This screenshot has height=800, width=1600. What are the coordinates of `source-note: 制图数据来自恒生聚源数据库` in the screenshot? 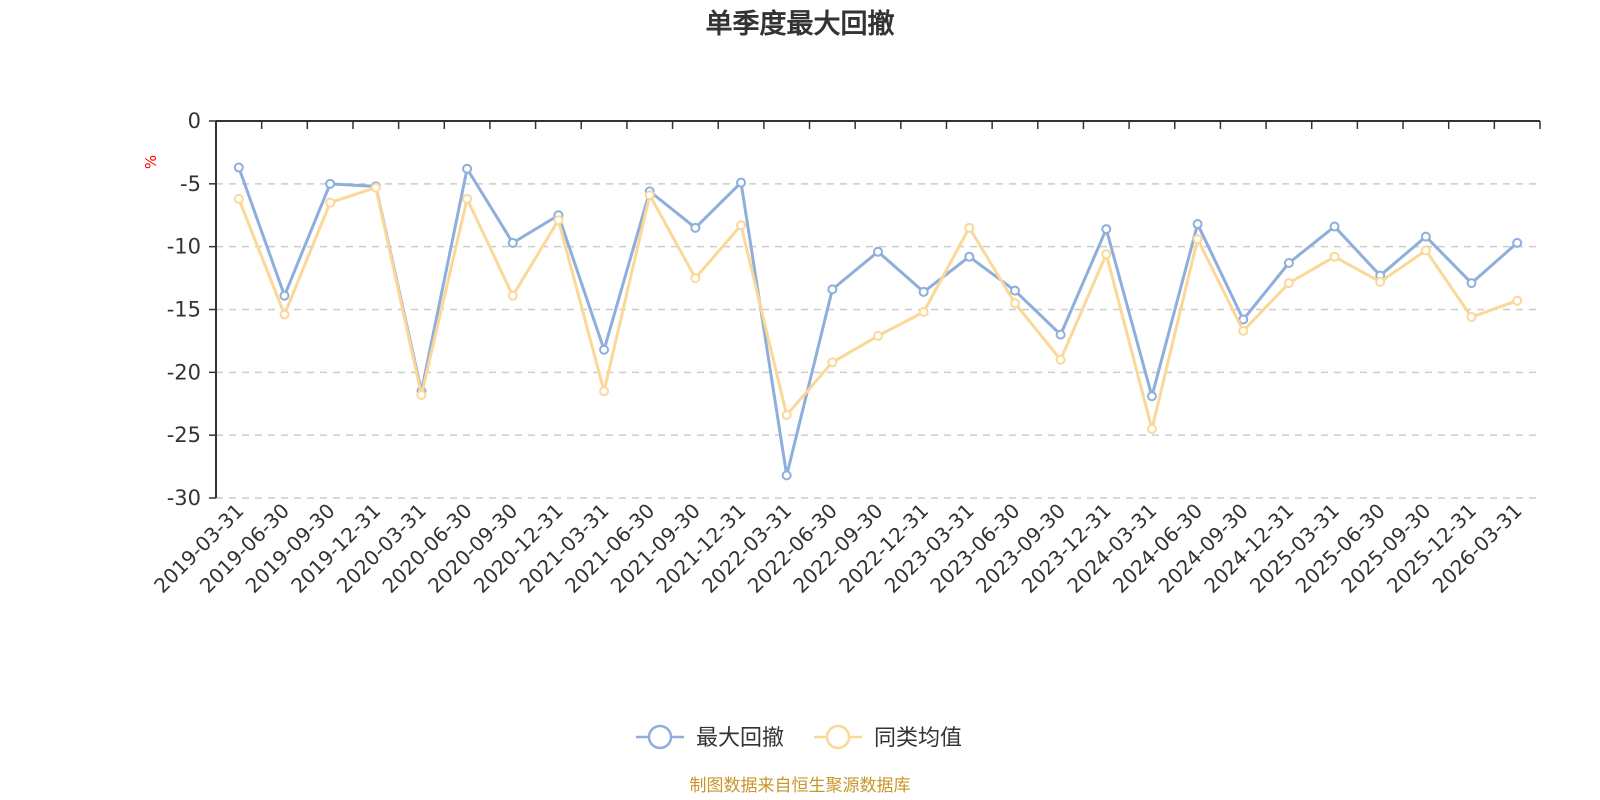 It's located at (800, 786).